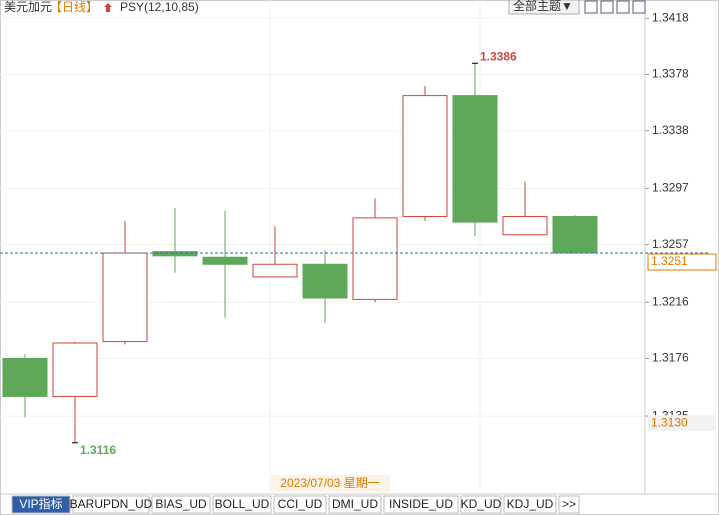  I want to click on tab-label: KDJ_UD, so click(530, 504).